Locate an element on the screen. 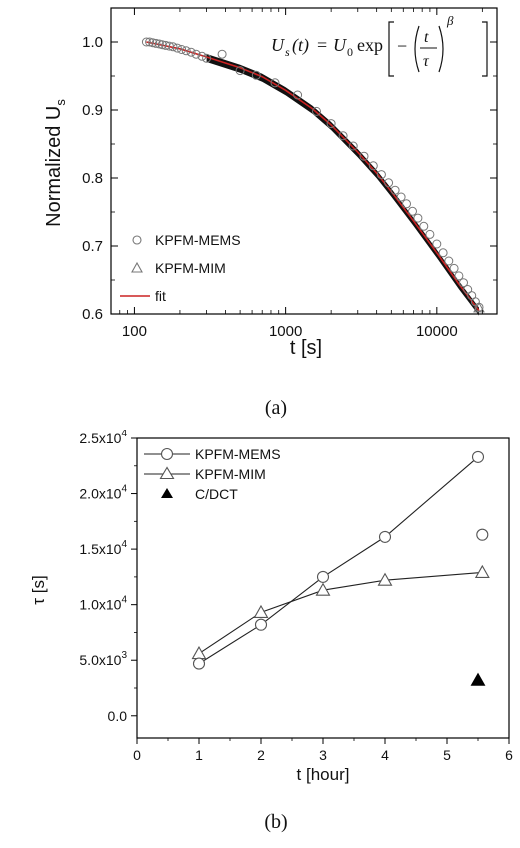  legend-a-mems-label: KPFM-MEMS is located at coordinates (198, 240).